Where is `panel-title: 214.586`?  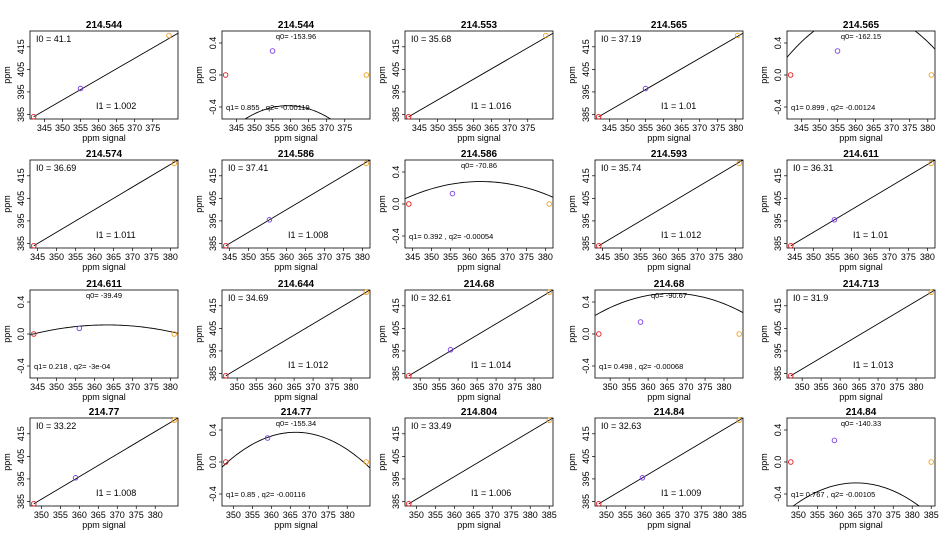
panel-title: 214.586 is located at coordinates (296, 154).